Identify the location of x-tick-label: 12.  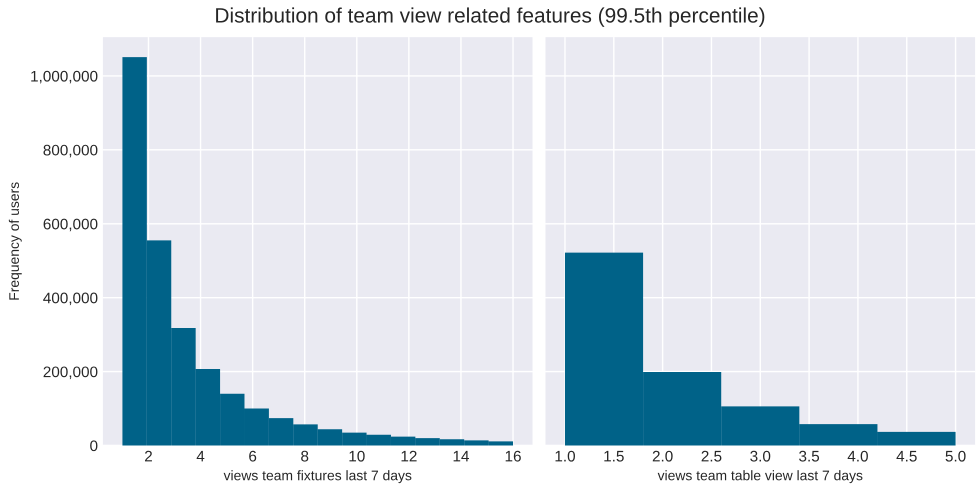
(409, 456).